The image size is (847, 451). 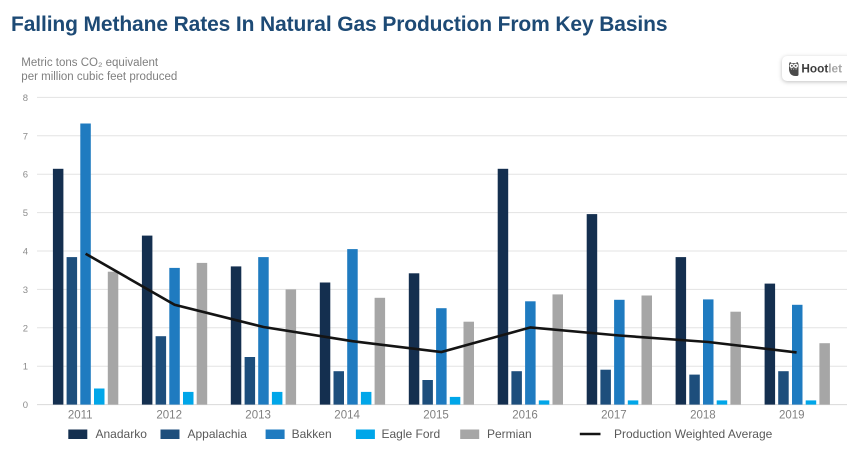 What do you see at coordinates (792, 416) in the screenshot?
I see `svg-text: 2019` at bounding box center [792, 416].